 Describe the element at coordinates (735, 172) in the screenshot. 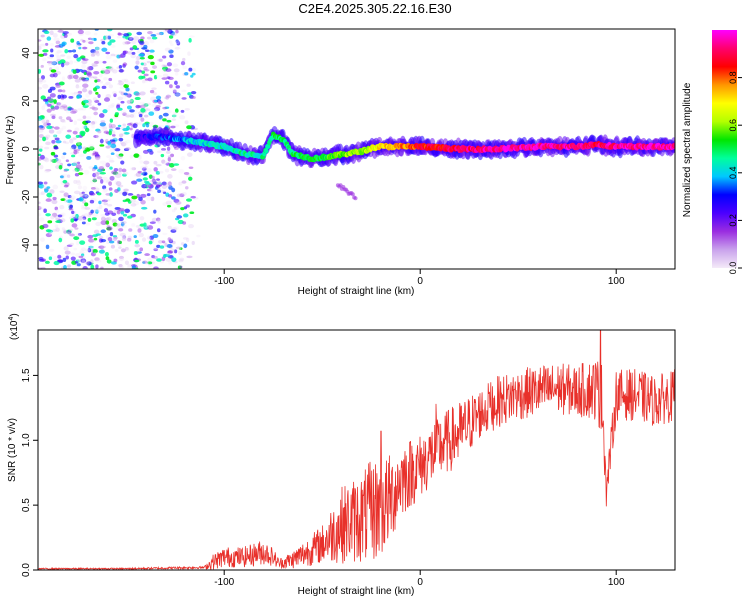

I see `colorbar-ticks: 0.0 0.2 0.4 0.6 0.8` at that location.